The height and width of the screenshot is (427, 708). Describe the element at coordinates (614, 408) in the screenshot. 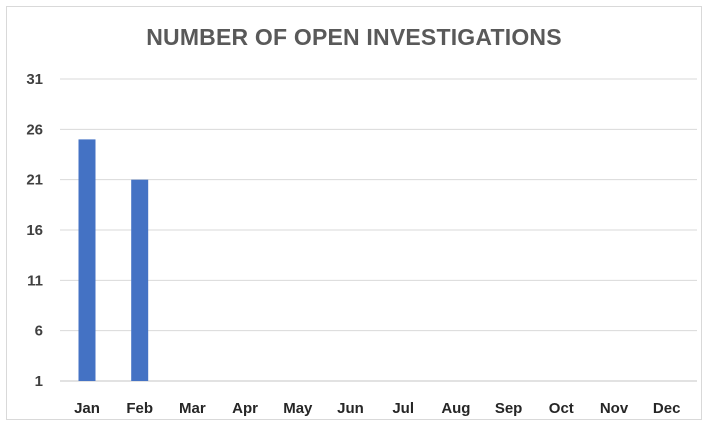

I see `x-tick-label-nov: Nov` at that location.